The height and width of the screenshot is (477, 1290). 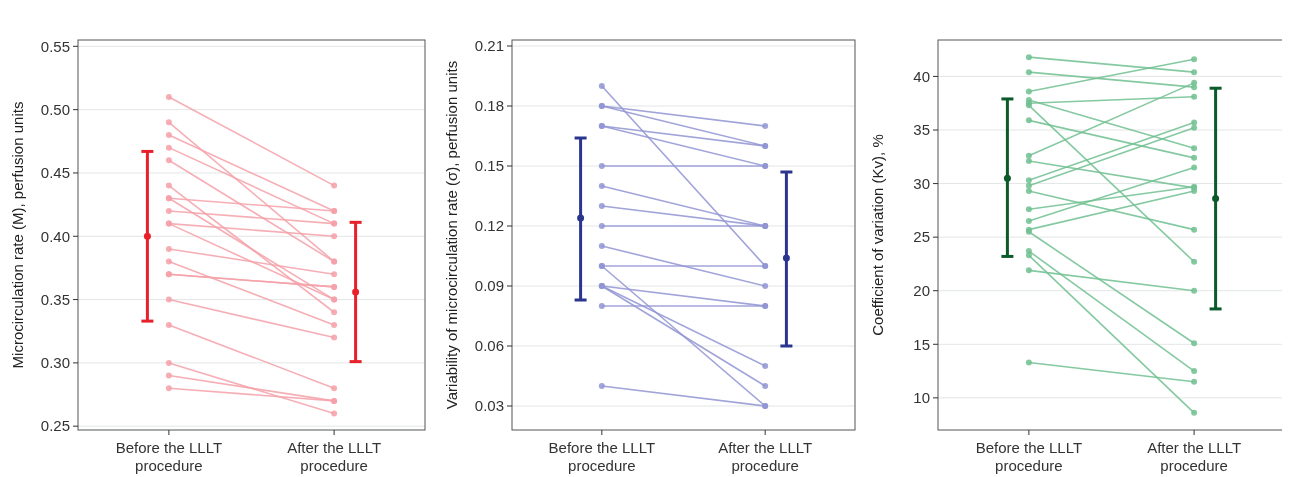 I want to click on y-tick-label: 0.21, so click(x=489, y=46).